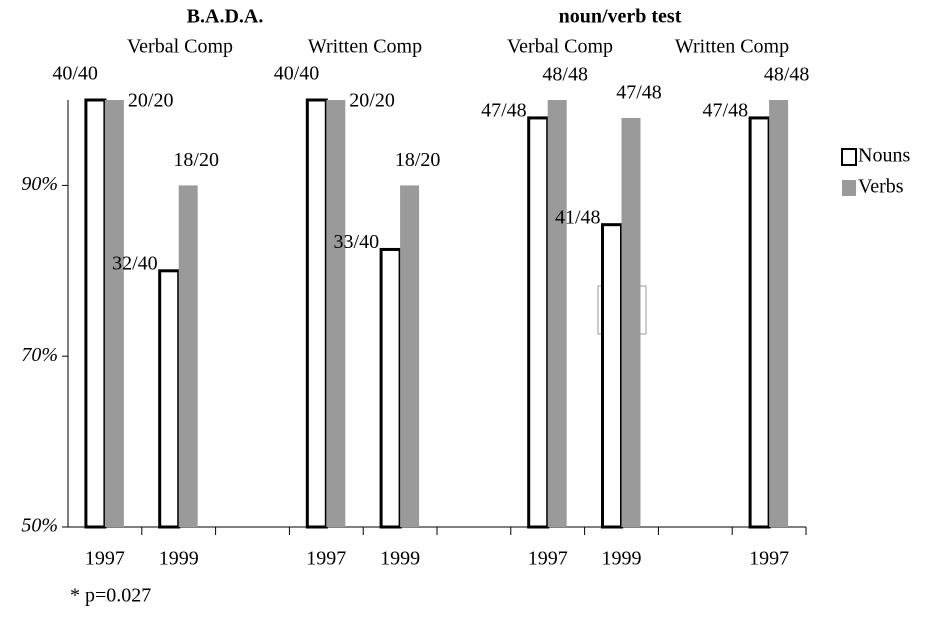 The image size is (934, 619). What do you see at coordinates (135, 263) in the screenshot?
I see `value-label: 32/40` at bounding box center [135, 263].